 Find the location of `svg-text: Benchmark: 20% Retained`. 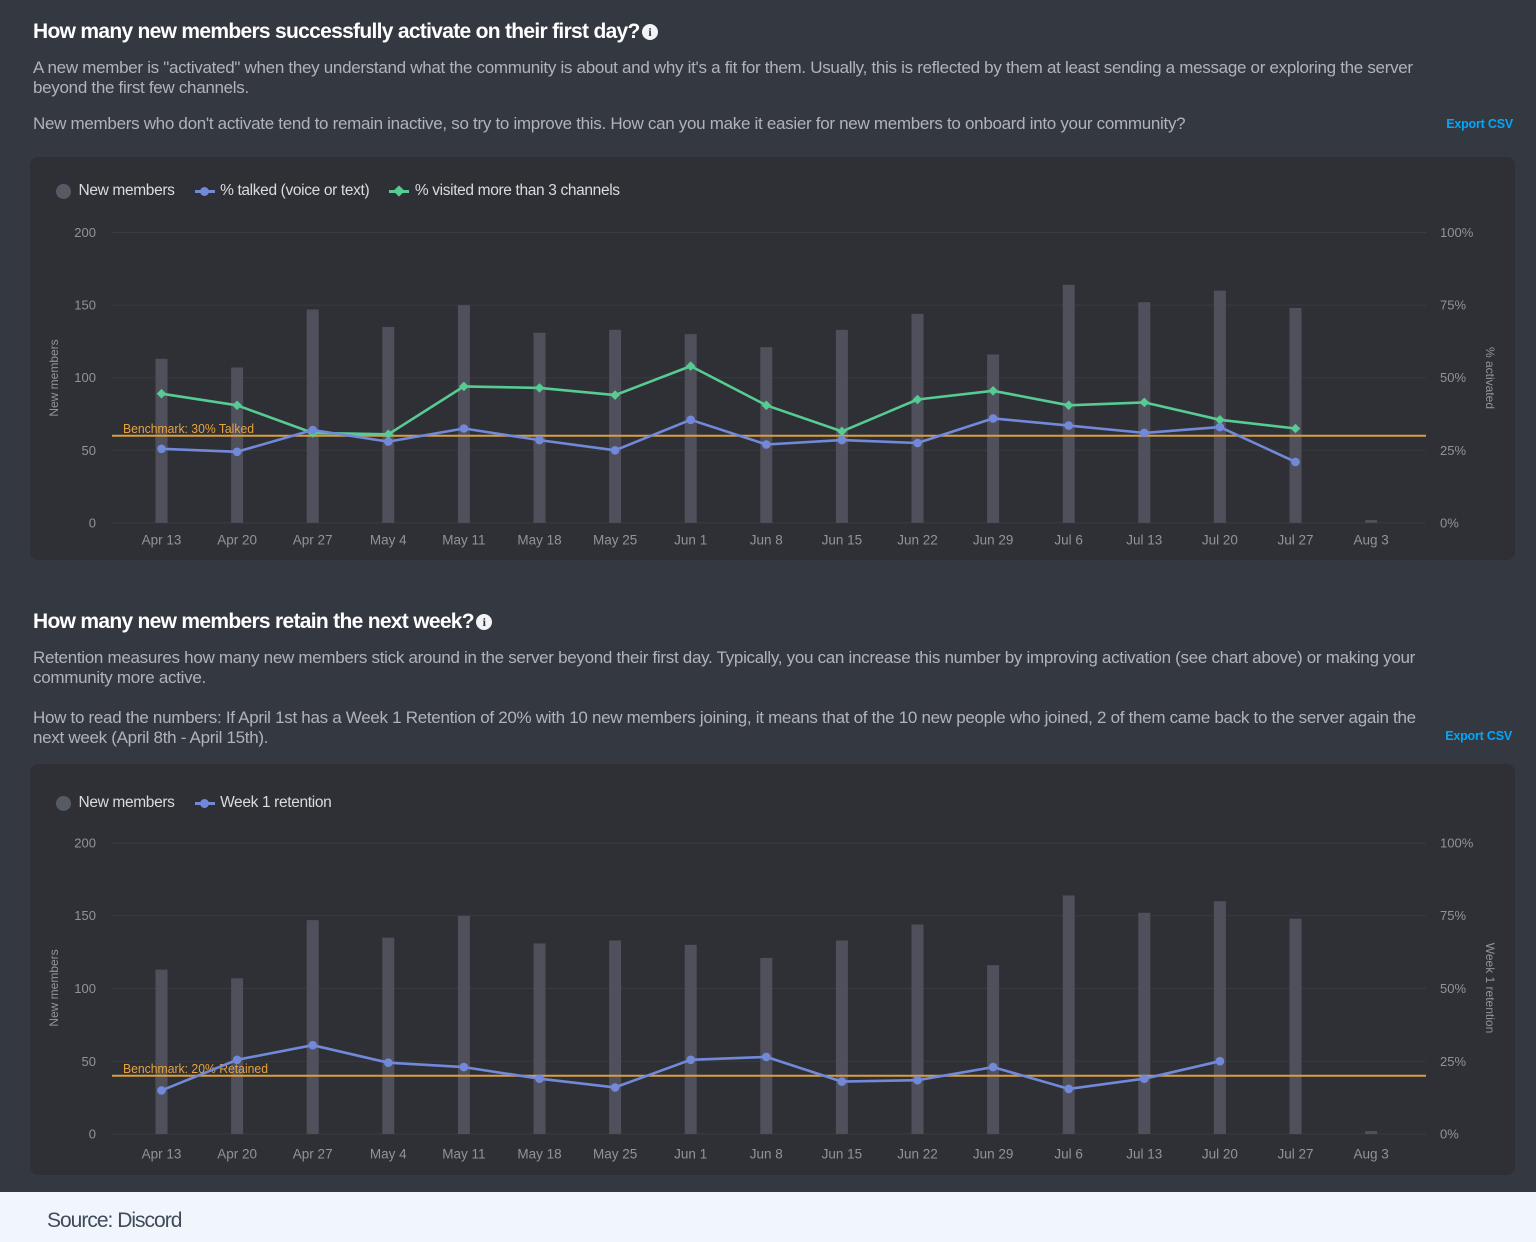

svg-text: Benchmark: 20% Retained is located at coordinates (195, 1069).